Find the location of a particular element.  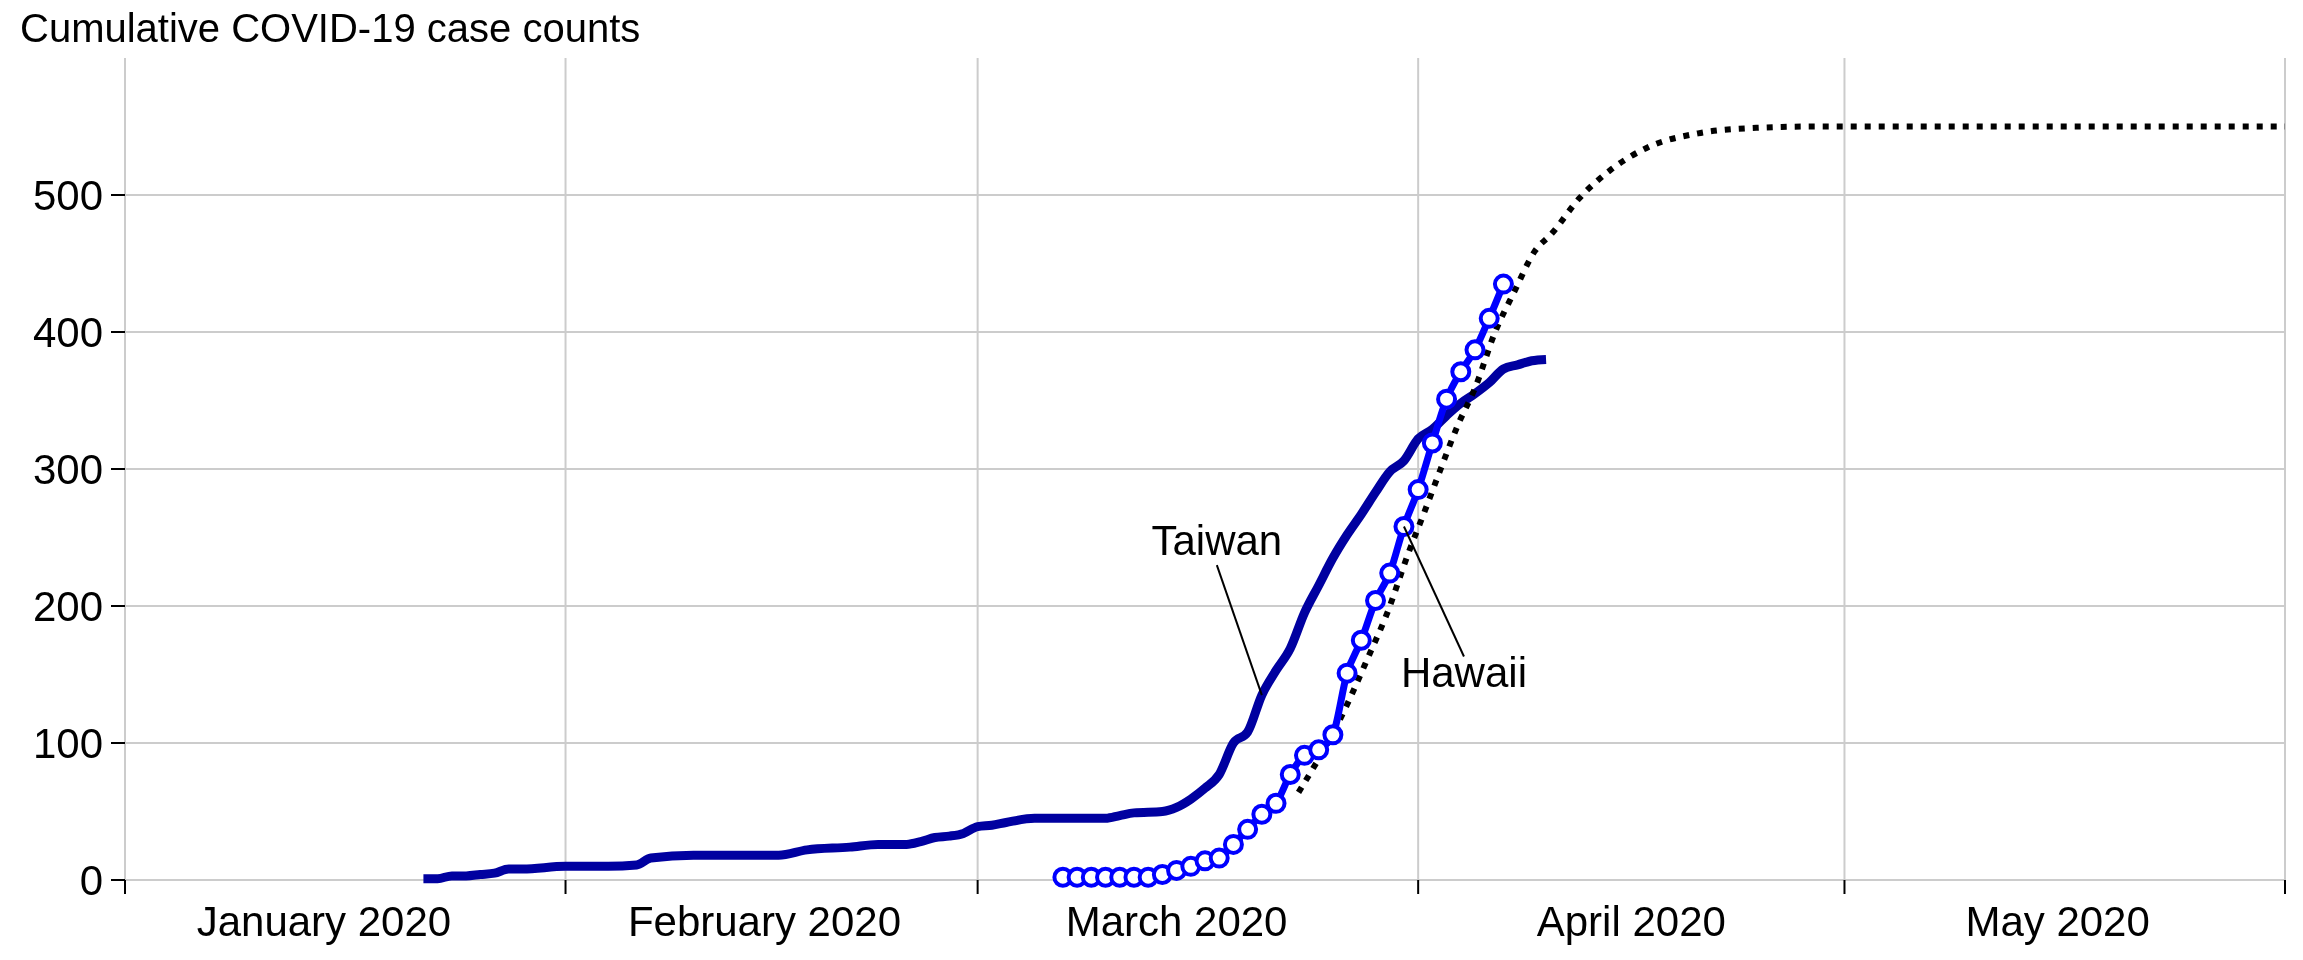

y-tick-label: 100 is located at coordinates (67, 743).